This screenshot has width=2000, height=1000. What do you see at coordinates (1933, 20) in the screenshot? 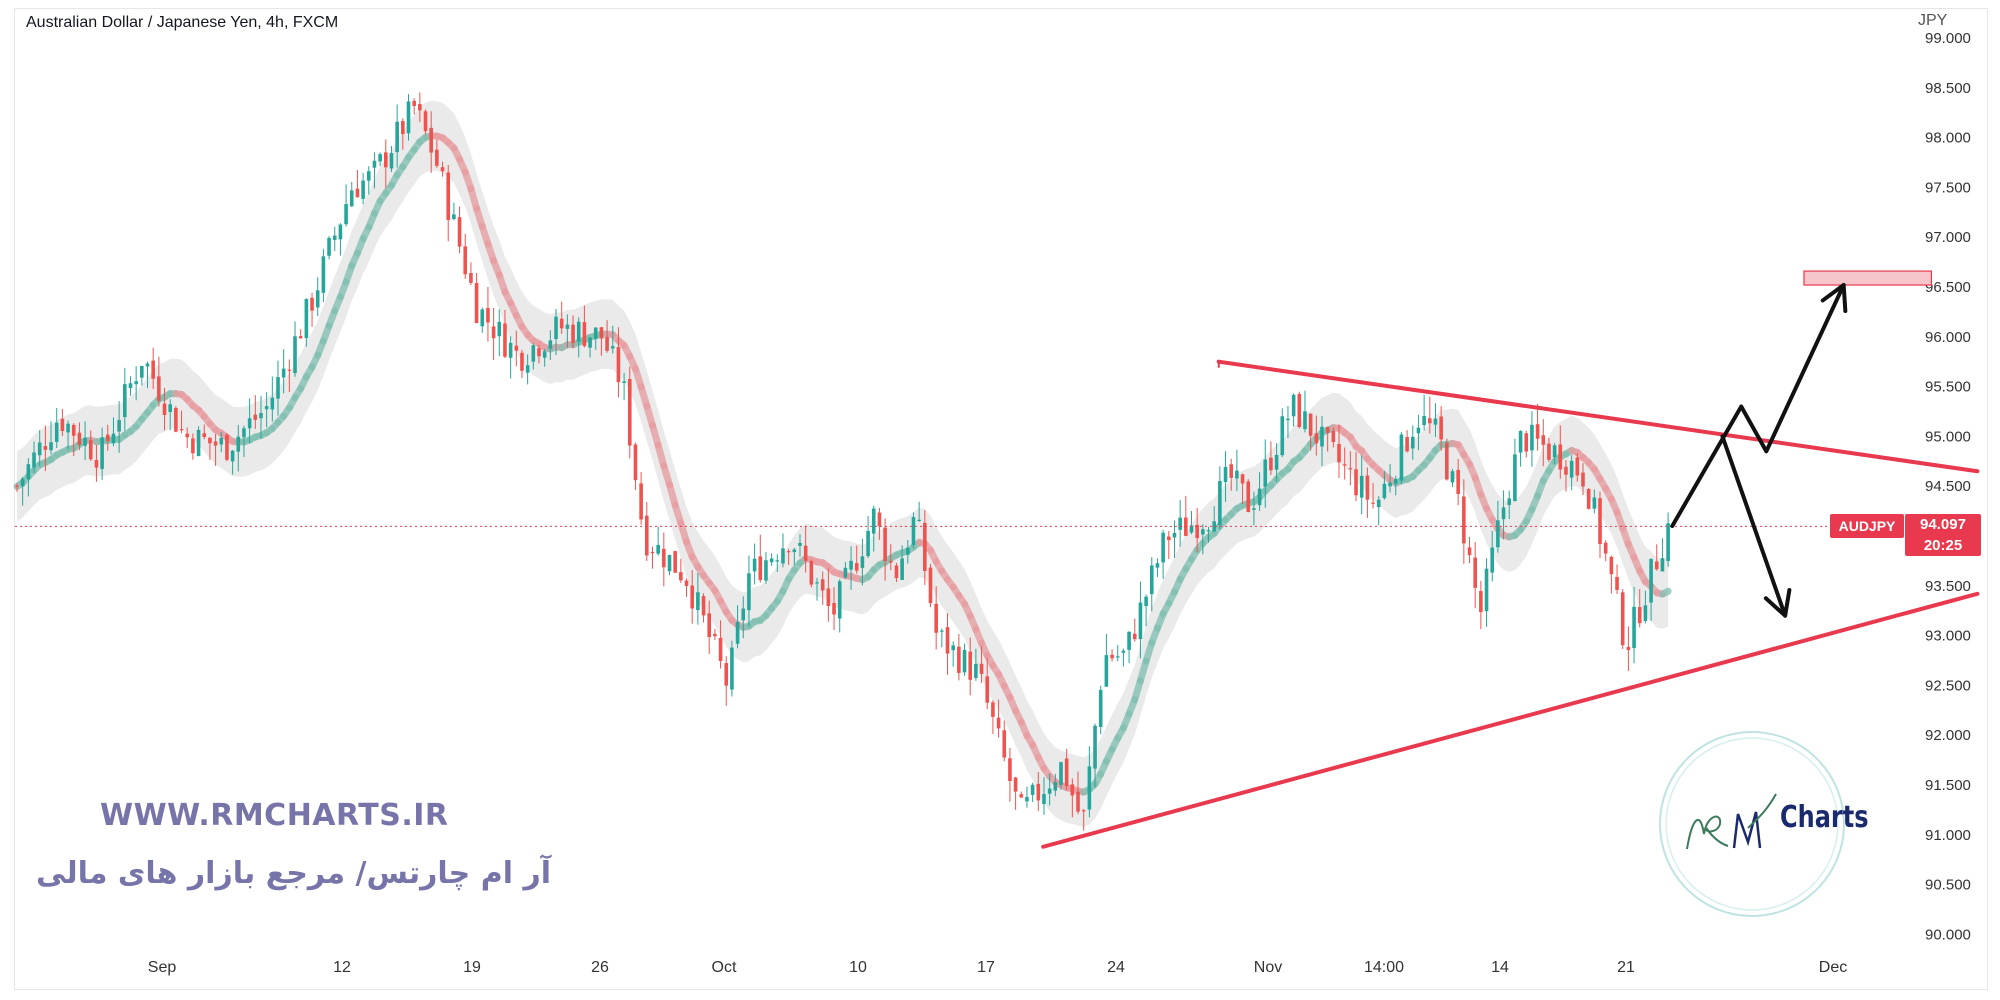
I see `currency-label: JPY` at bounding box center [1933, 20].